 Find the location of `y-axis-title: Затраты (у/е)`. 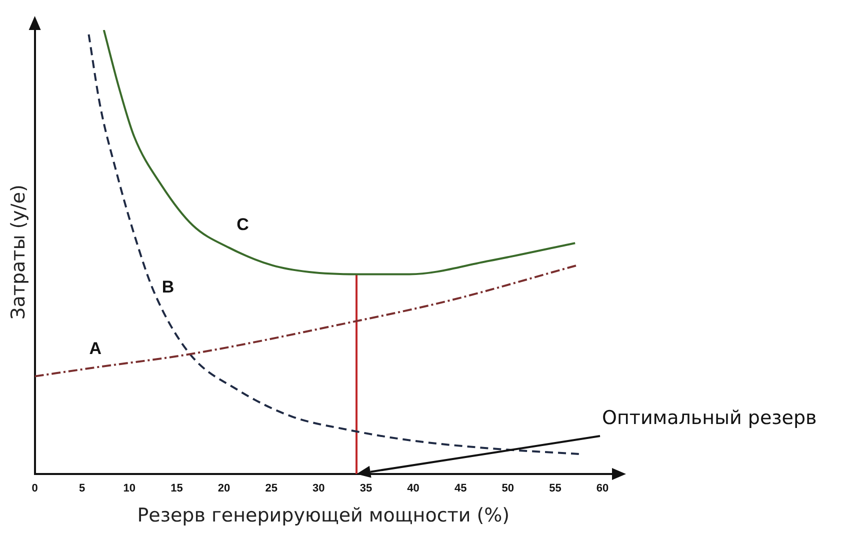

y-axis-title: Затраты (у/е) is located at coordinates (18, 252).